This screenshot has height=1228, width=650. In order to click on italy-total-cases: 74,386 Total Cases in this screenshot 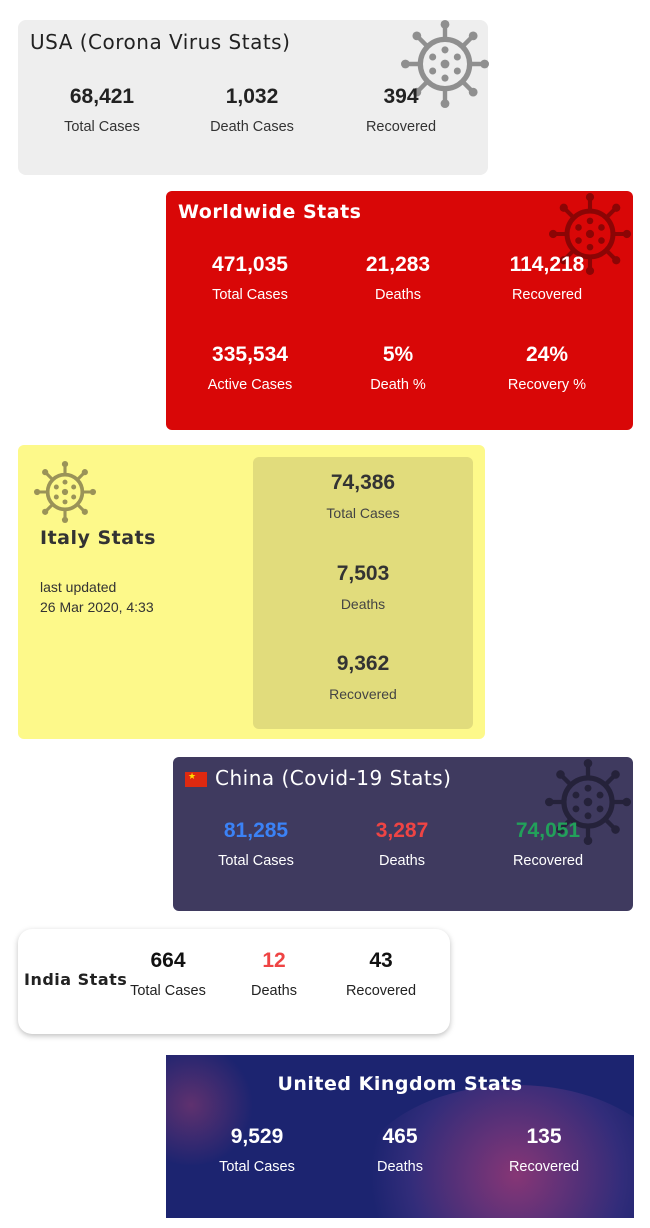, I will do `click(363, 496)`.